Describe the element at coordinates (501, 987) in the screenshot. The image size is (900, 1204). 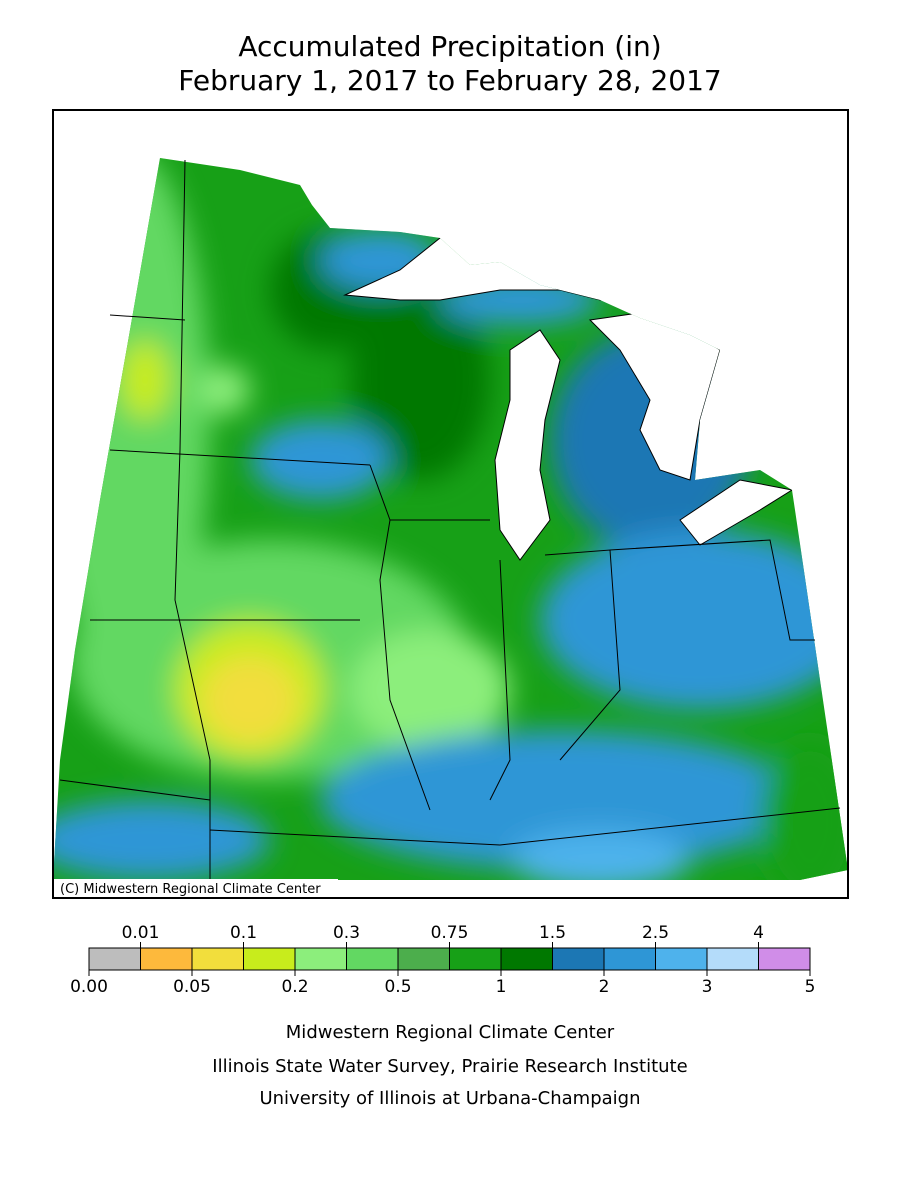
I see `legend-label: 1` at that location.